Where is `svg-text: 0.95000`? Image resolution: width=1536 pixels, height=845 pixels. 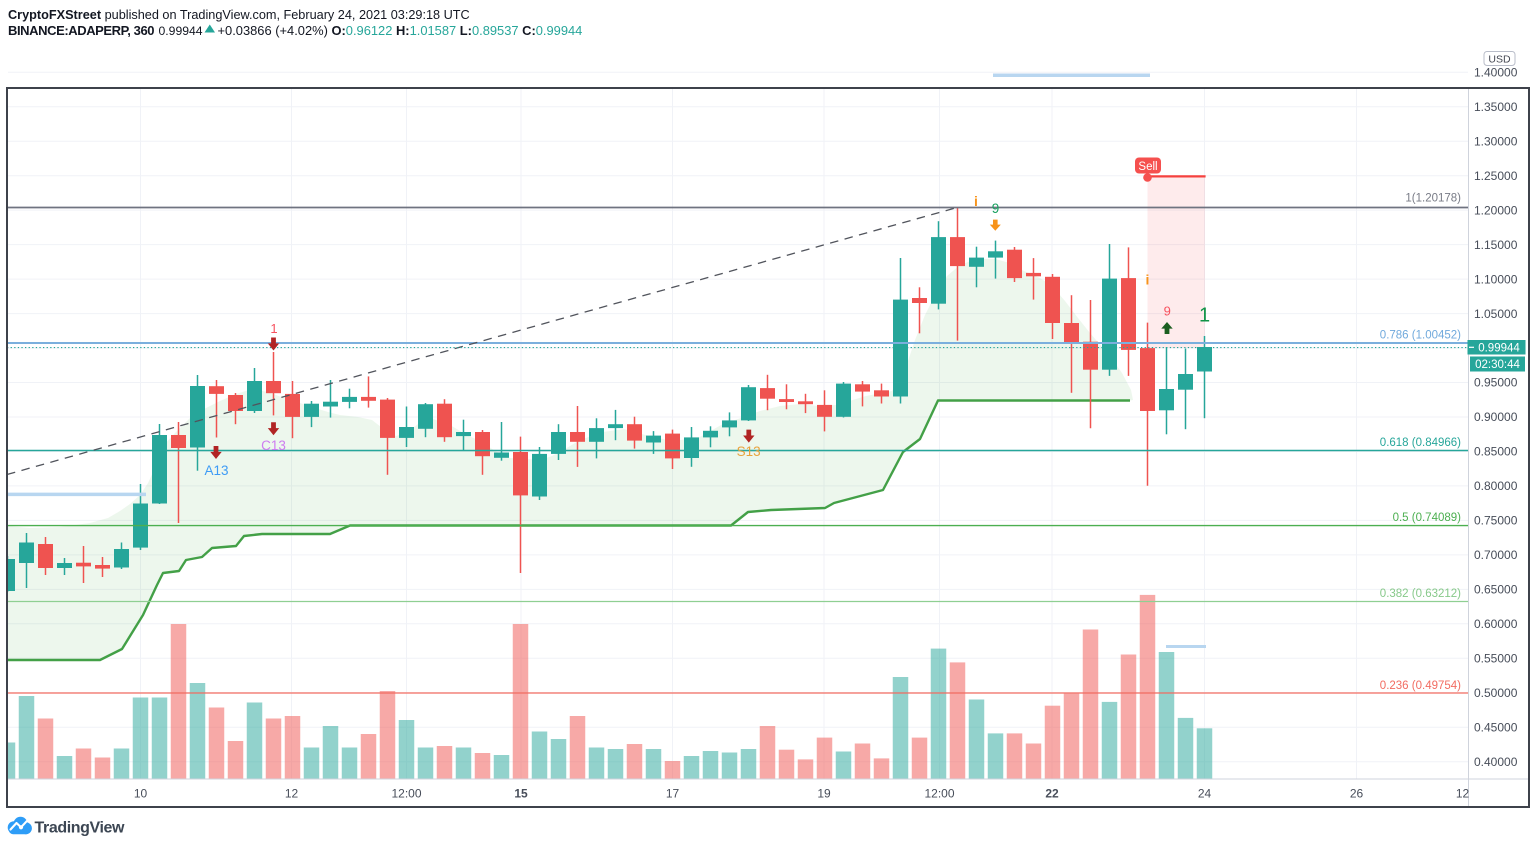 svg-text: 0.95000 is located at coordinates (1496, 383).